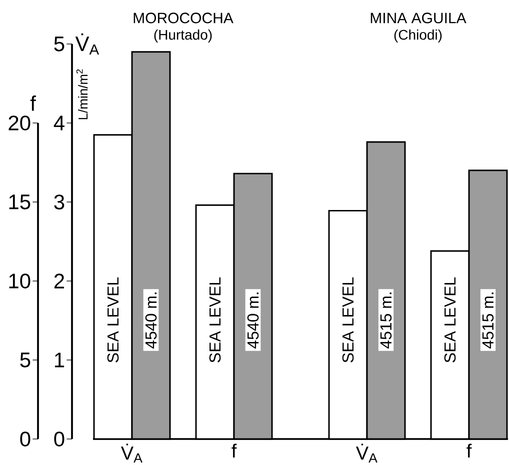  I want to click on y2-tick-label: 10, so click(19, 281).